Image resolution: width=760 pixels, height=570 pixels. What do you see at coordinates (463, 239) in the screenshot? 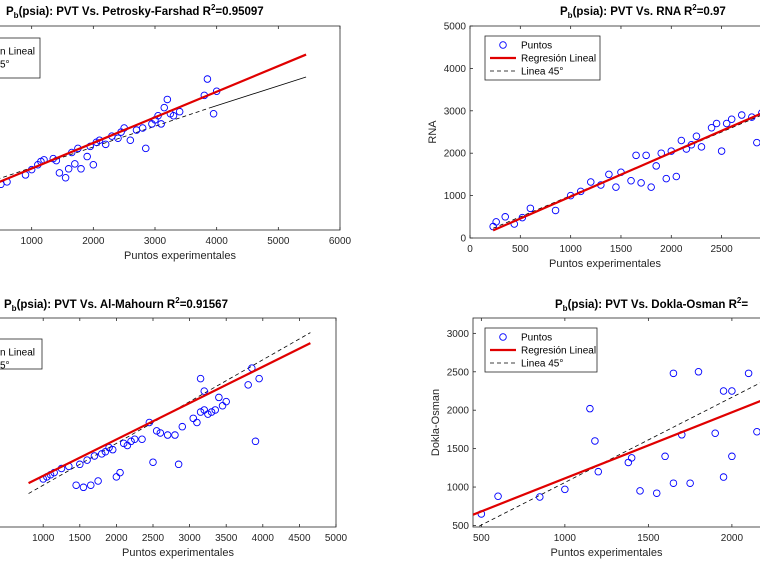
I see `y-tick-label: 0` at bounding box center [463, 239].